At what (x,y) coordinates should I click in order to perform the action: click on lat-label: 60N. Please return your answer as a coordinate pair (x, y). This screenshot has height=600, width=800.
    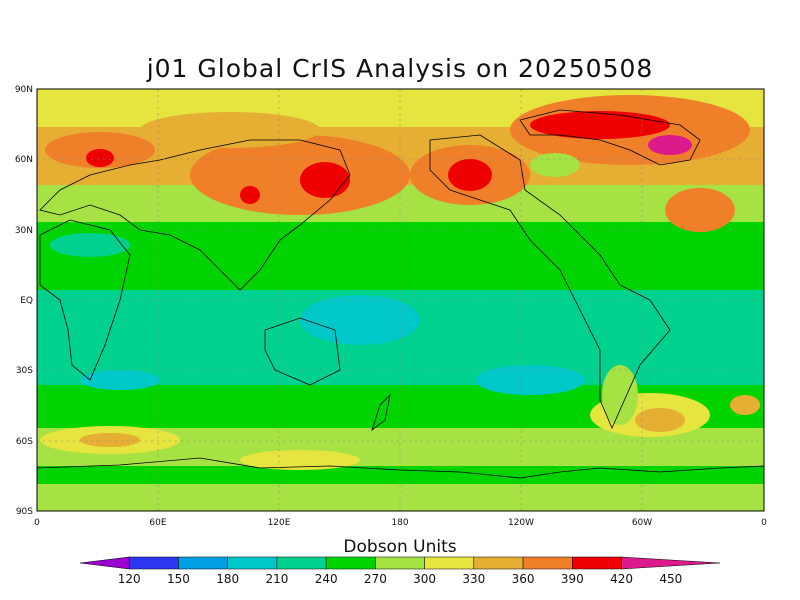
    Looking at the image, I should click on (24, 160).